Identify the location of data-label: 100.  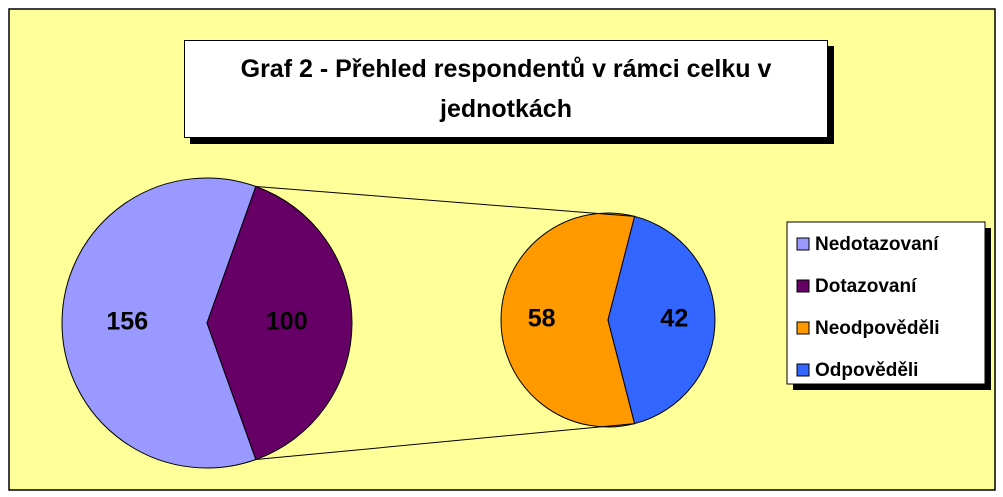
(287, 322).